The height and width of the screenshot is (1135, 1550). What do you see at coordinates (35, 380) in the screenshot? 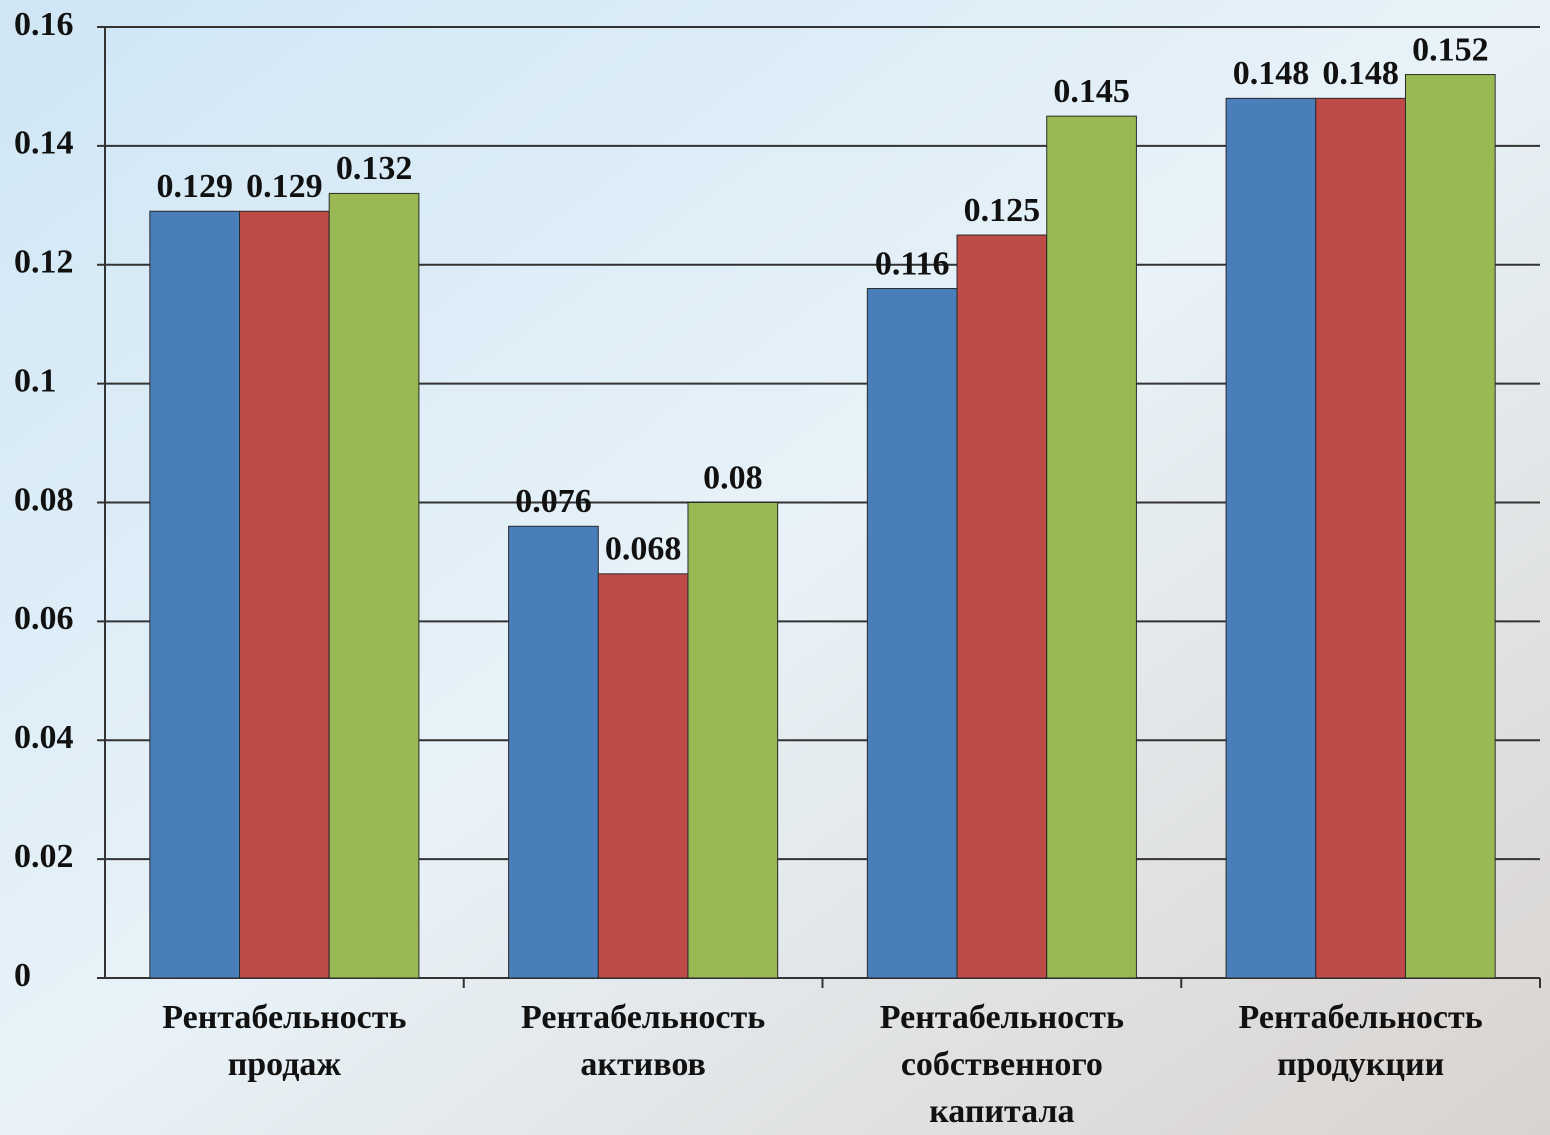
I see `y-tick-label: 0.1` at bounding box center [35, 380].